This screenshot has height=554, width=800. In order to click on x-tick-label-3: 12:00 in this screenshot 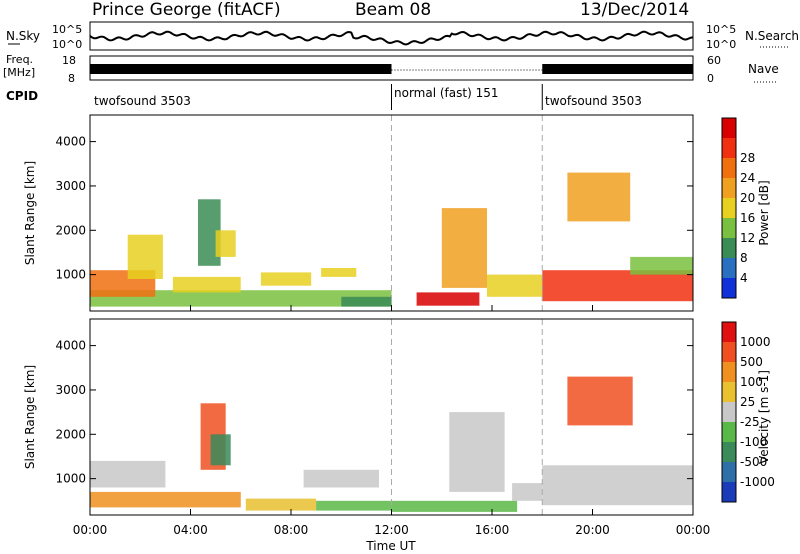, I will do `click(391, 530)`.